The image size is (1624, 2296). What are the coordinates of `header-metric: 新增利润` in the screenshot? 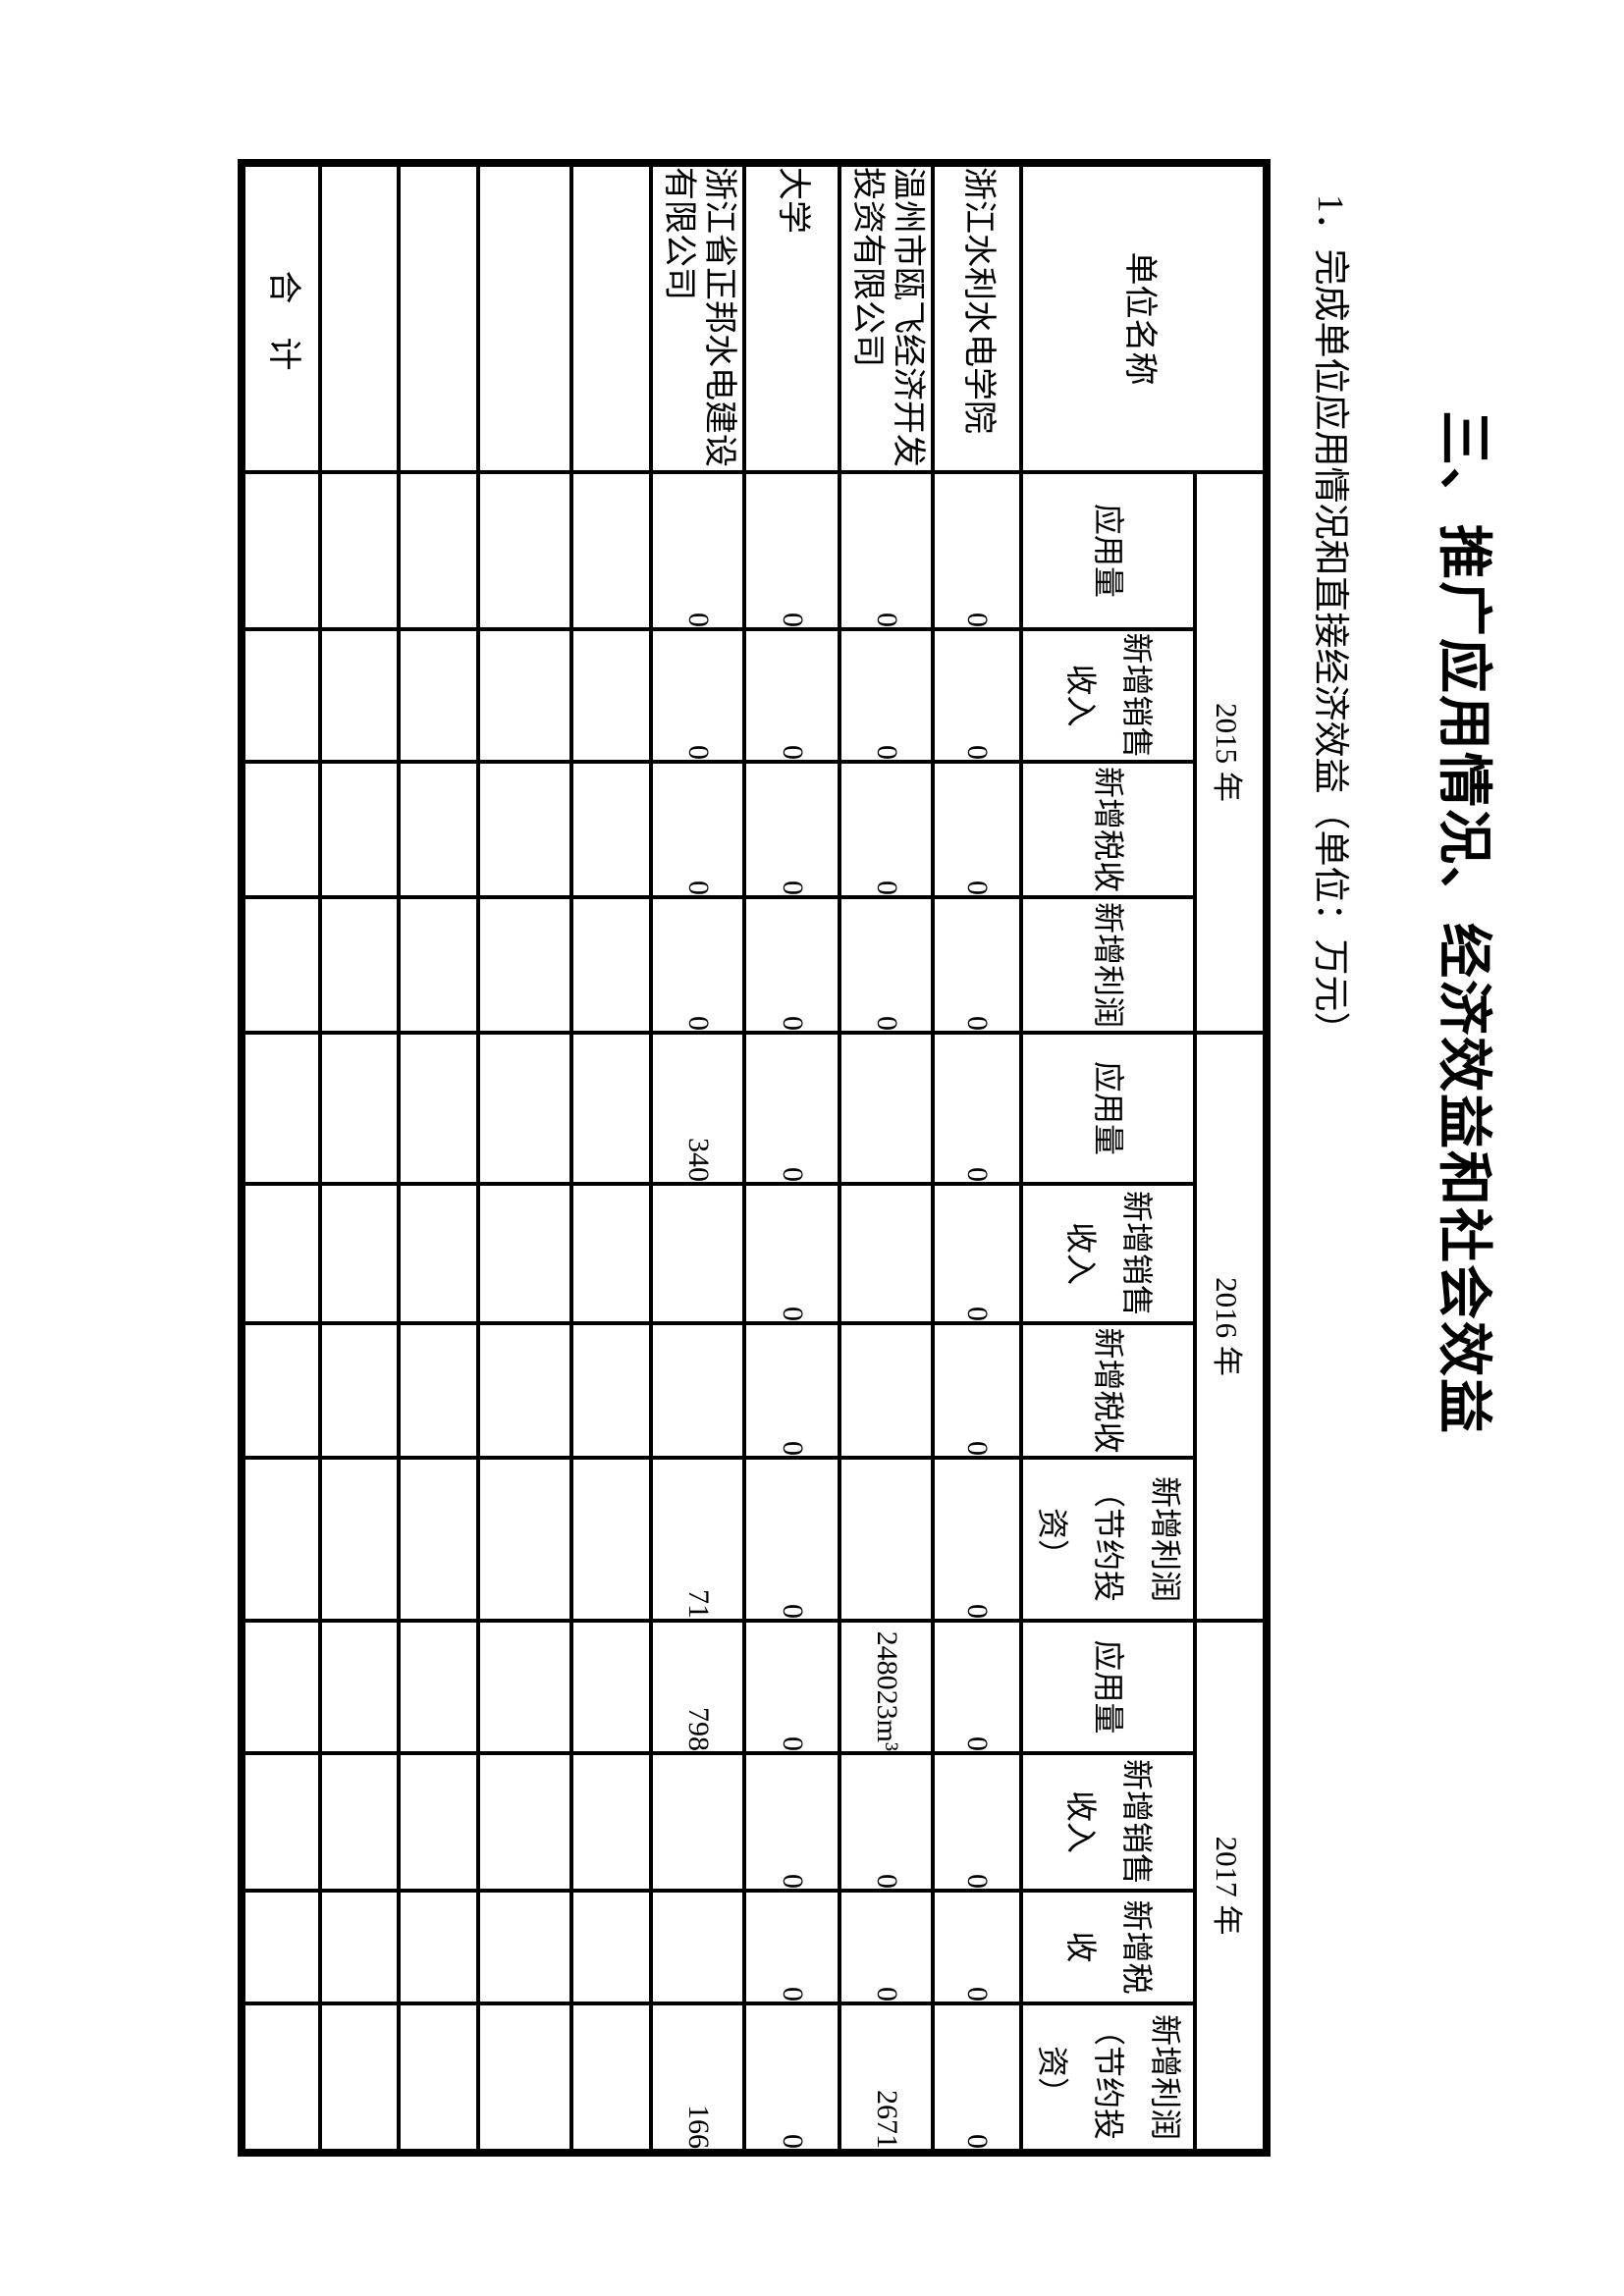 It's located at (1108, 965).